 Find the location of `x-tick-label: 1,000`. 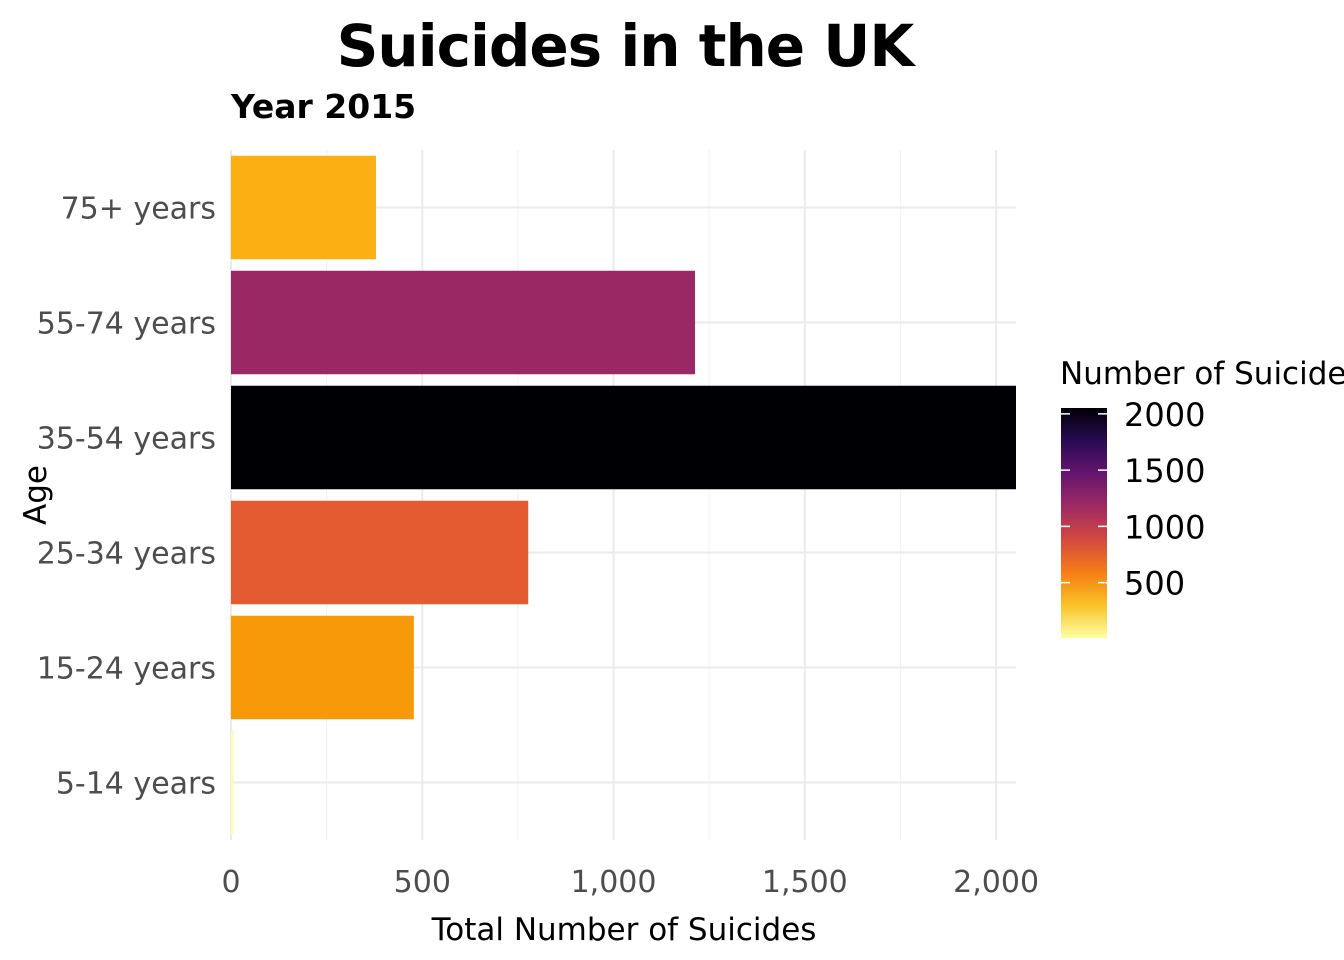

x-tick-label: 1,000 is located at coordinates (614, 882).